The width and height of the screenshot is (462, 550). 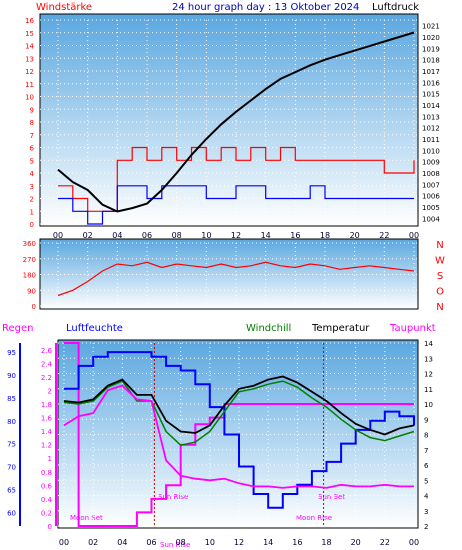 What do you see at coordinates (426, 481) in the screenshot?
I see `temperature-tick-label: 5` at bounding box center [426, 481].